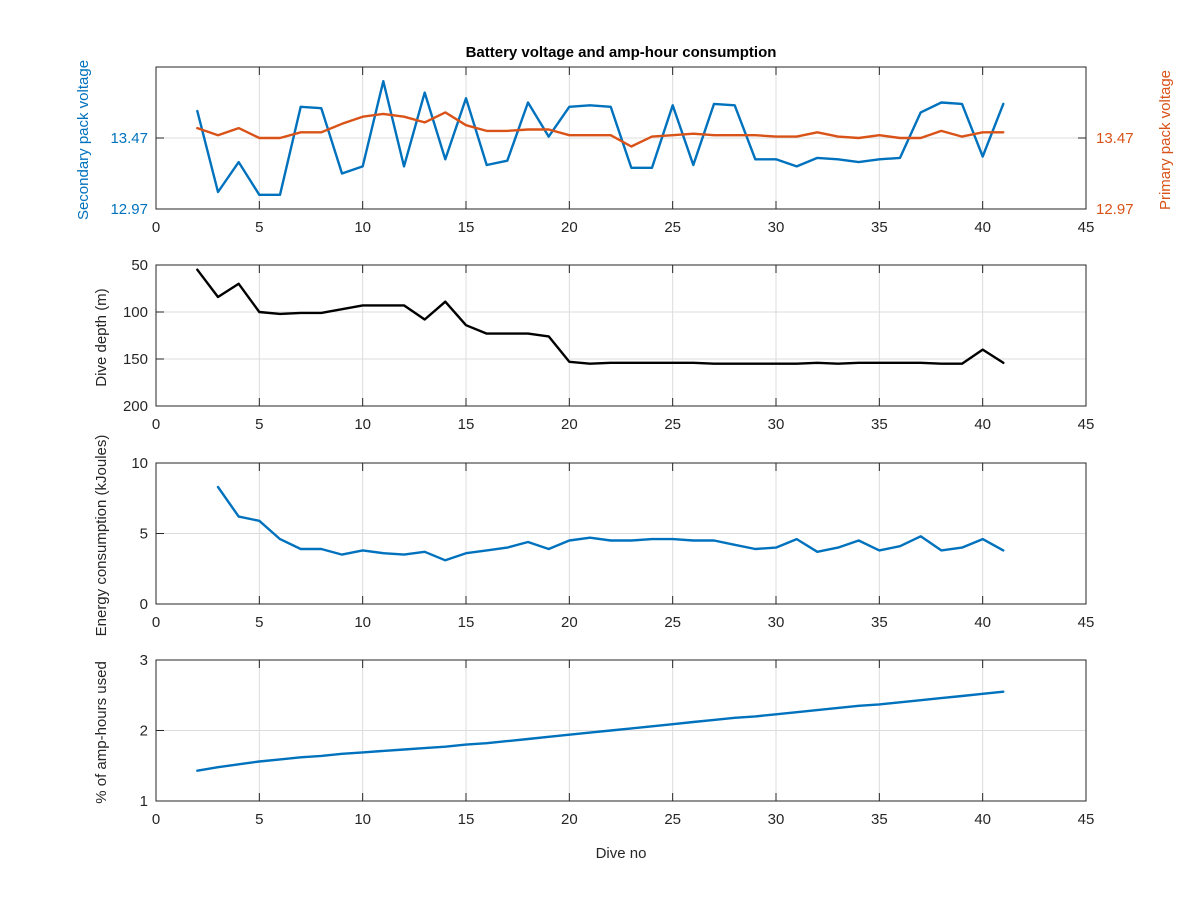 The image size is (1200, 900). What do you see at coordinates (144, 660) in the screenshot?
I see `y-tick-label: 3` at bounding box center [144, 660].